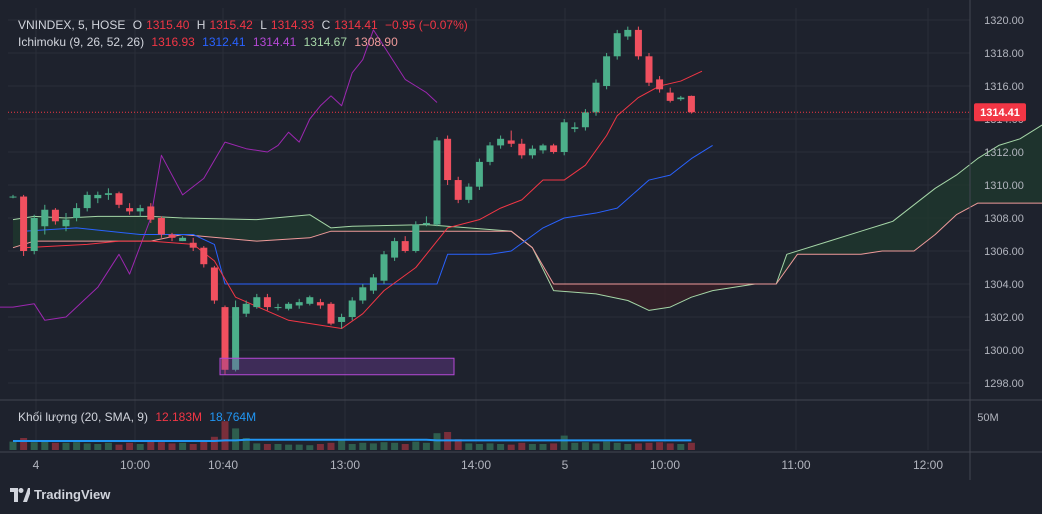  I want to click on ichimoku-label: Ichimoku (9, 26, 52, 26), so click(81, 42).